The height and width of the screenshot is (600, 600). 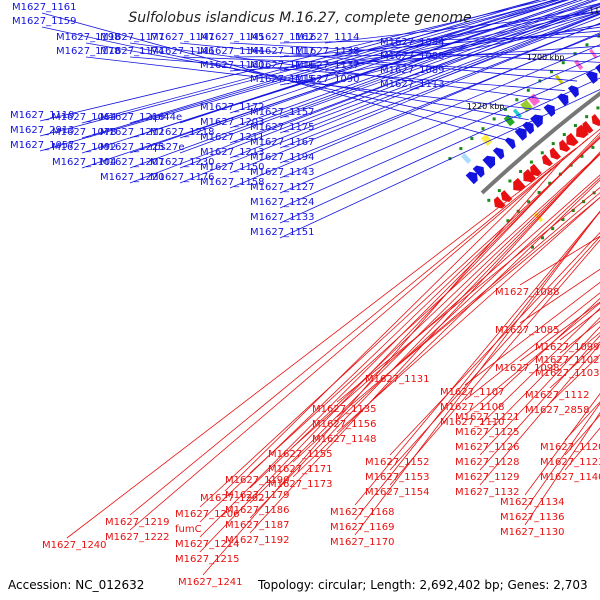 What do you see at coordinates (487, 417) in the screenshot?
I see `reverse-gene-label: M1627_1121` at bounding box center [487, 417].